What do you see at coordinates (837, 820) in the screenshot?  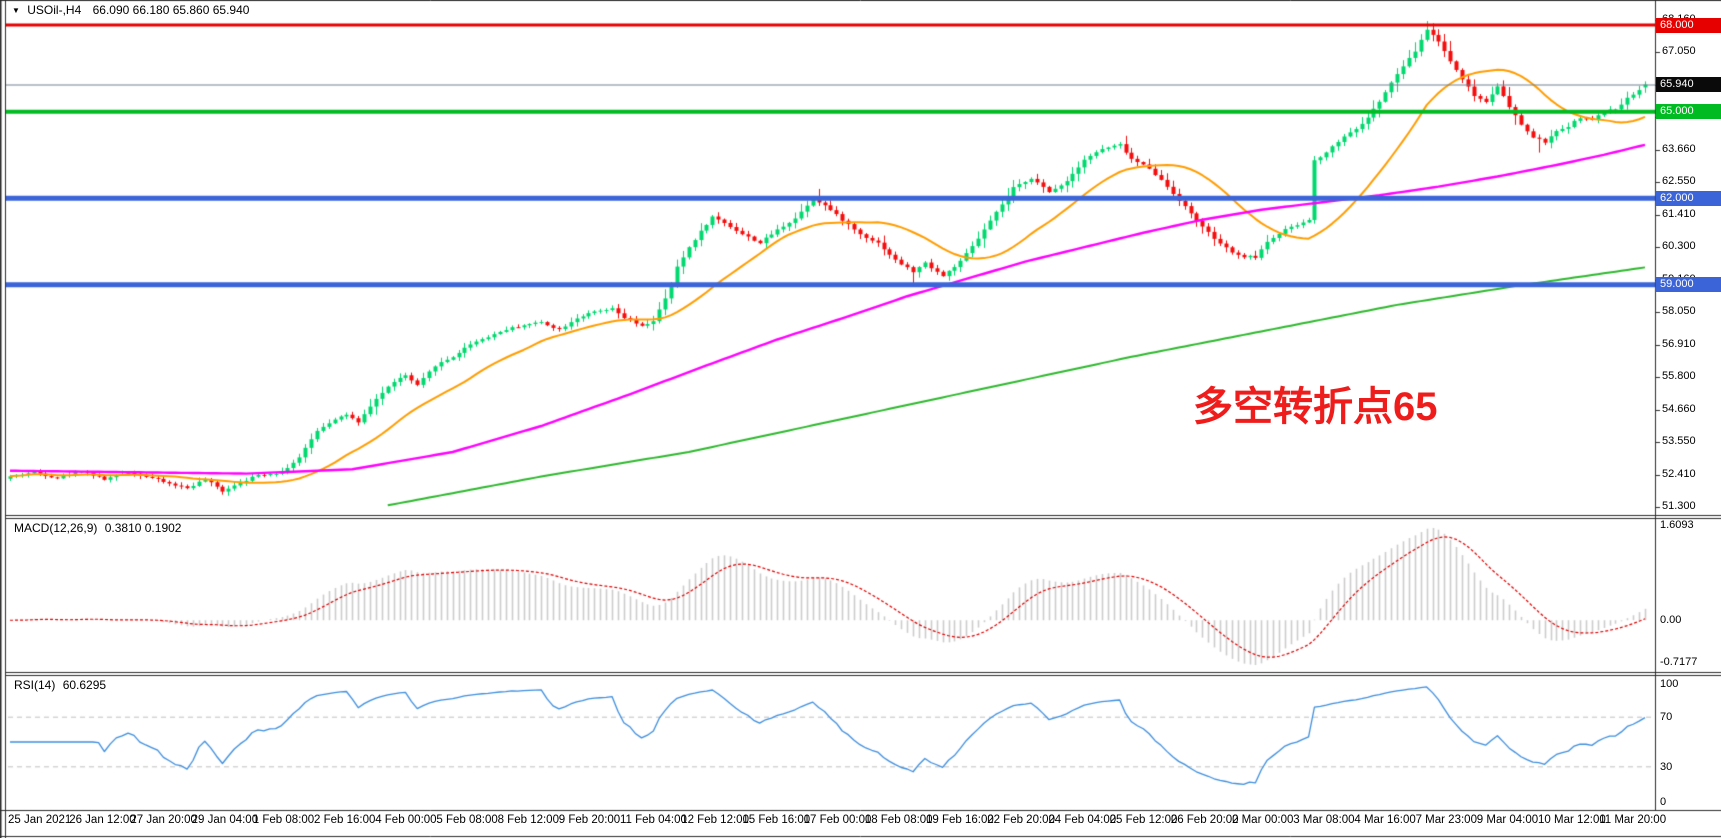 I see `time-axis-label: 17 Feb 00:00` at bounding box center [837, 820].